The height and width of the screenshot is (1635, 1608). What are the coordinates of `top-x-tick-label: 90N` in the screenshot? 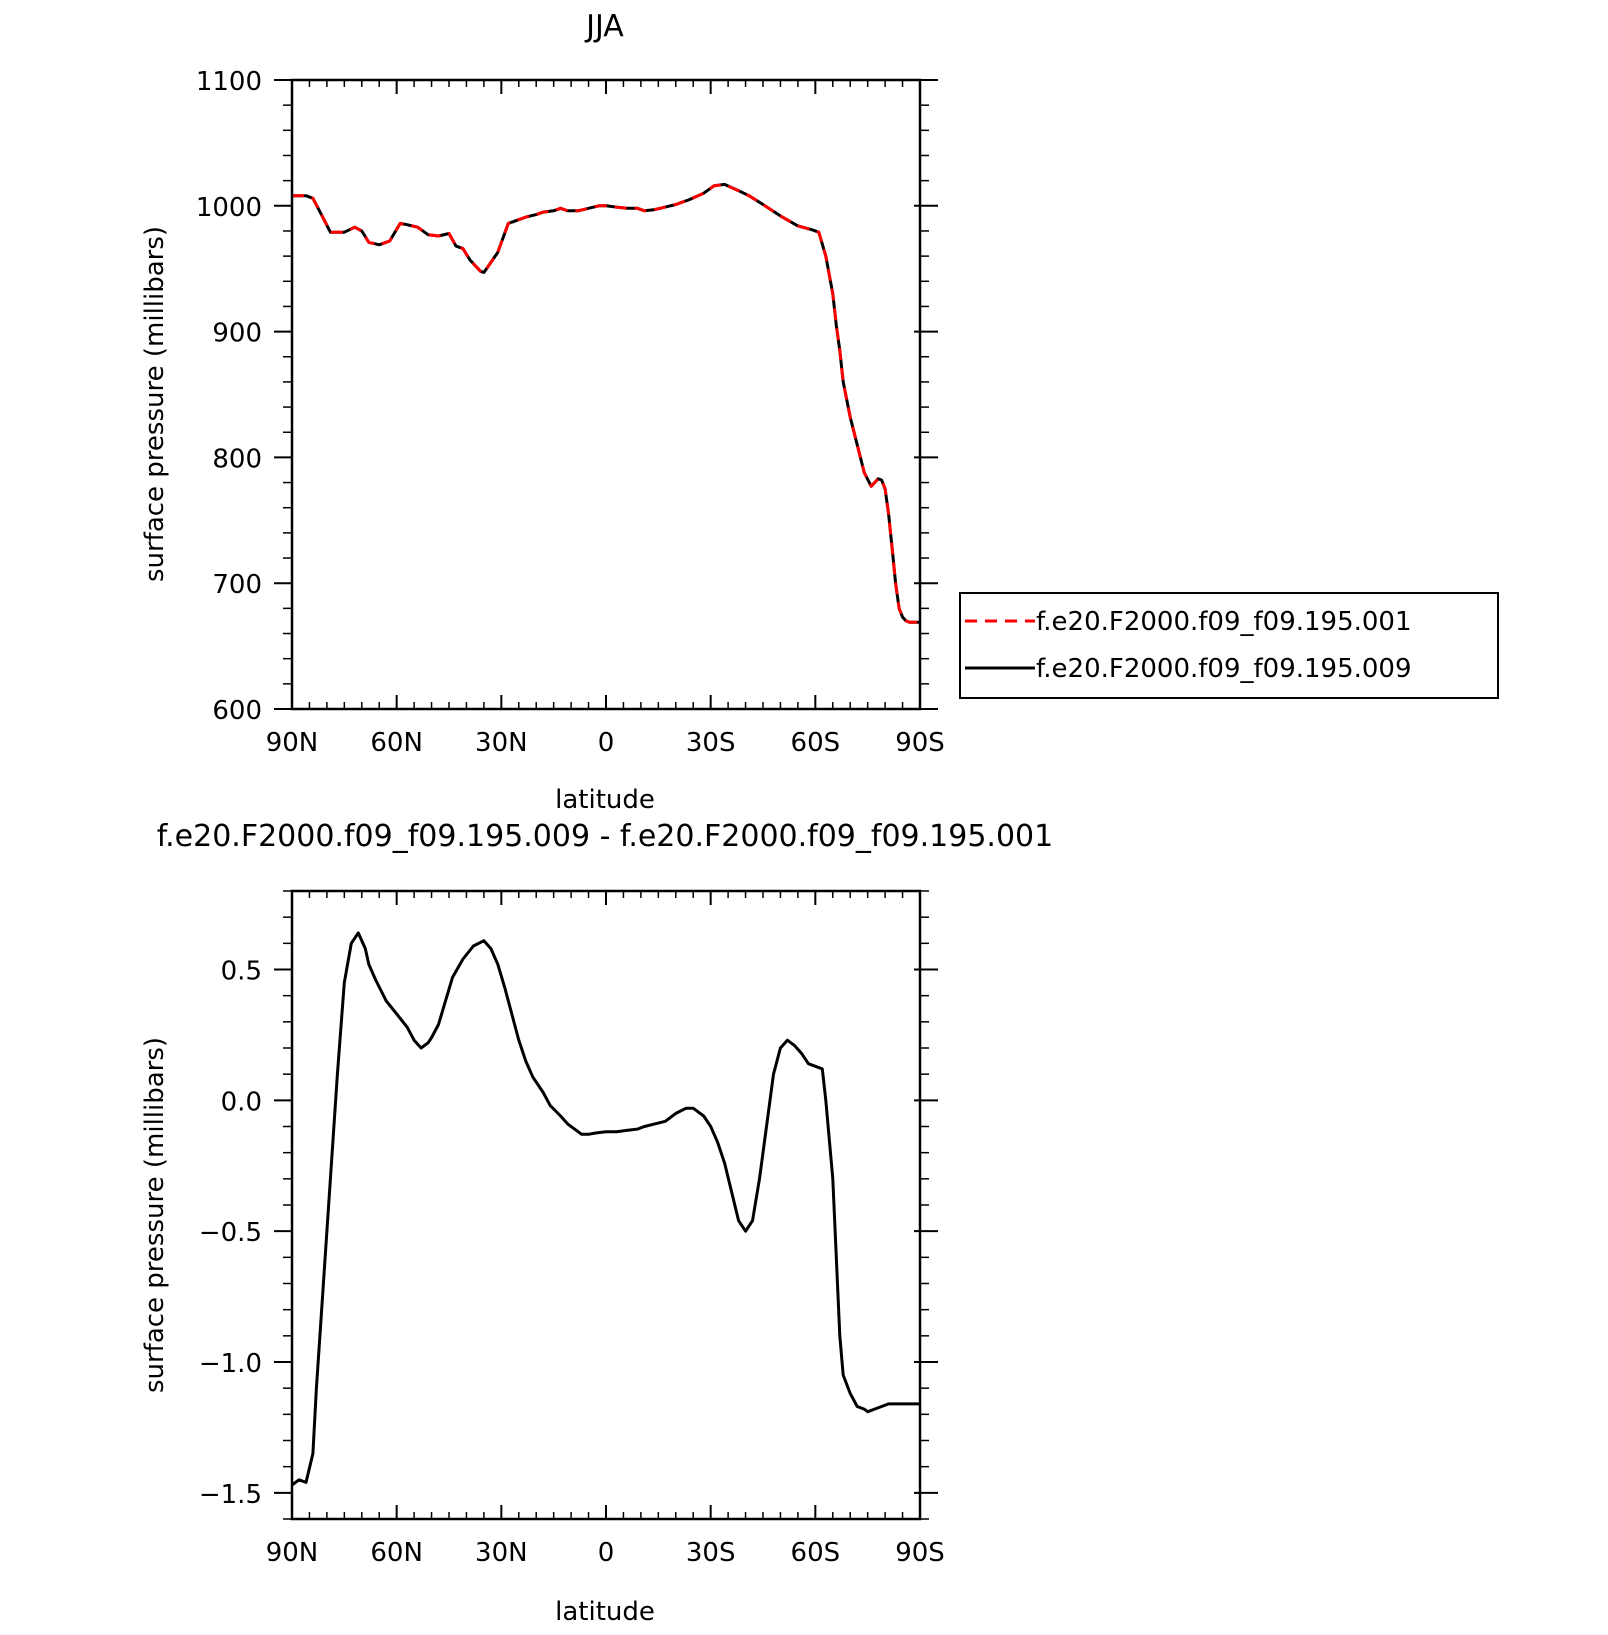 It's located at (292, 743).